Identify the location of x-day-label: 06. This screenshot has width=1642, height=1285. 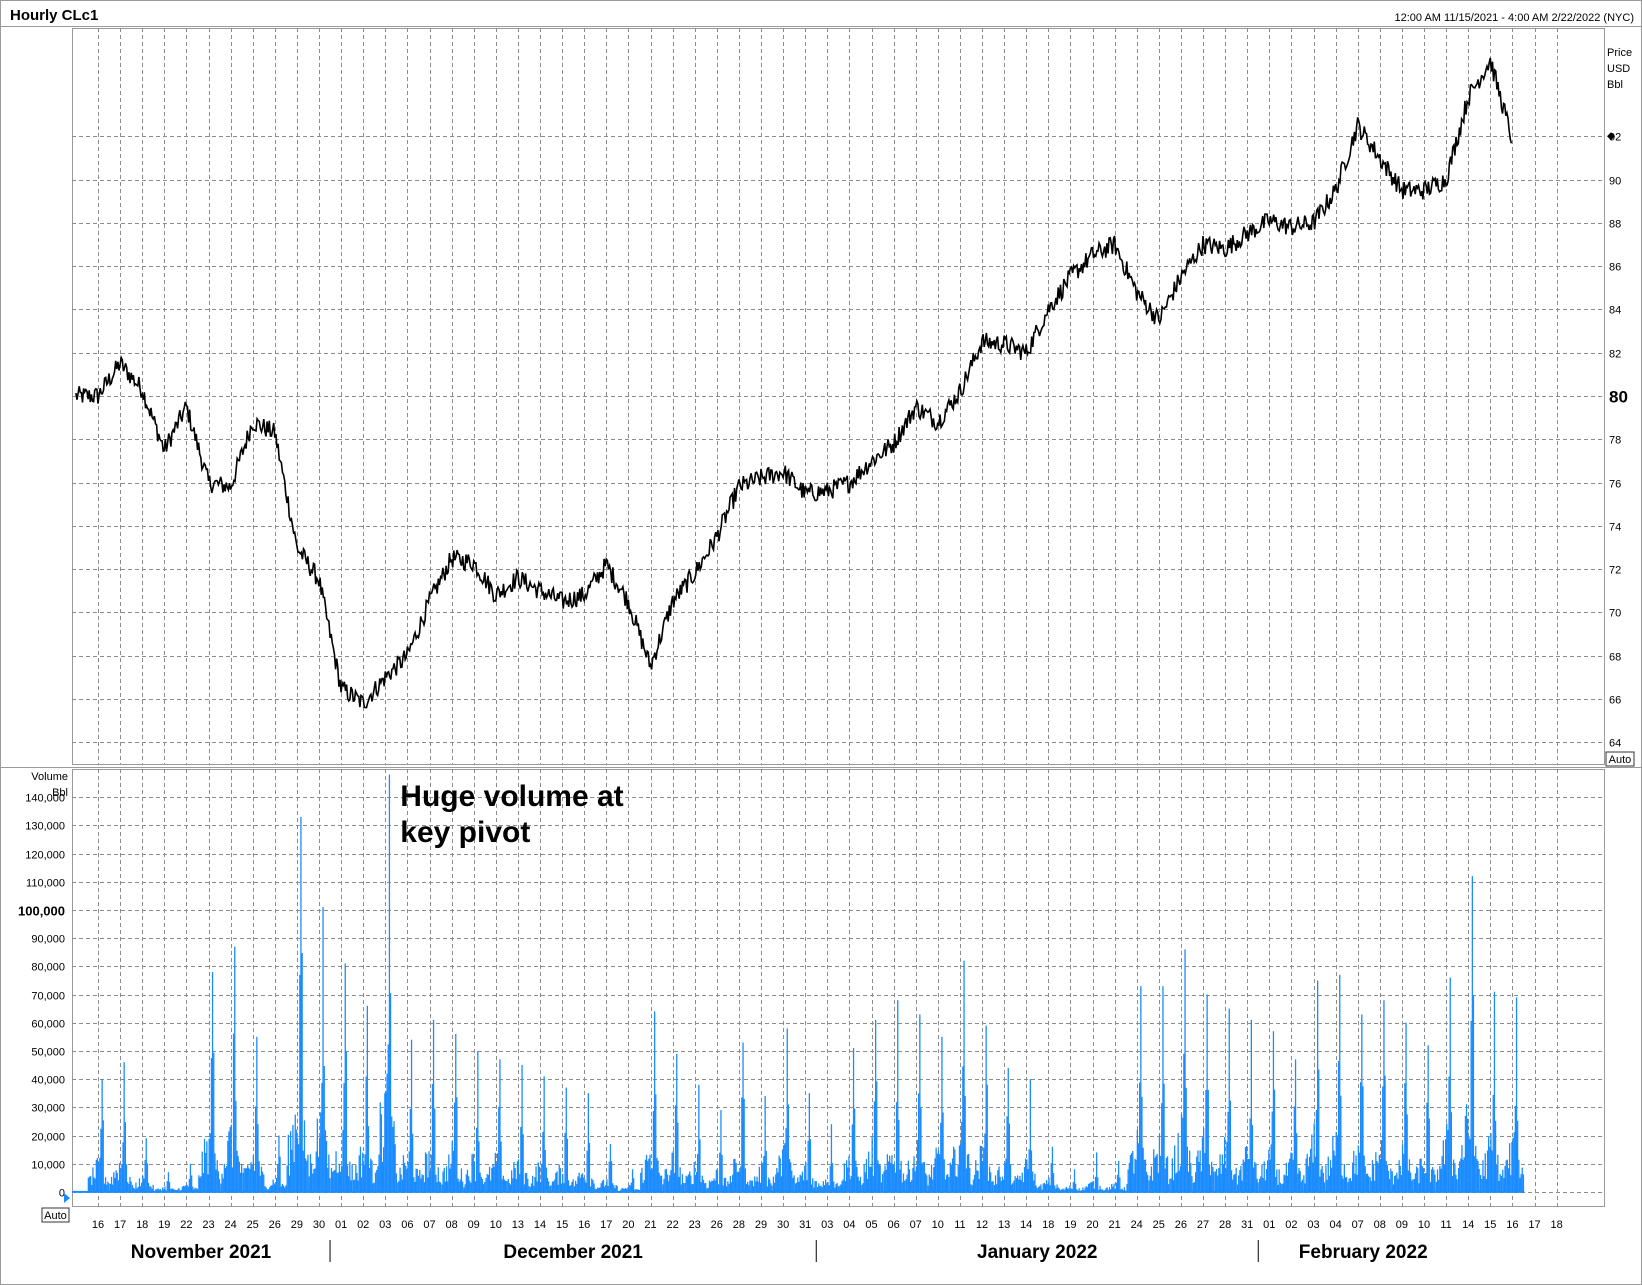
(893, 1225).